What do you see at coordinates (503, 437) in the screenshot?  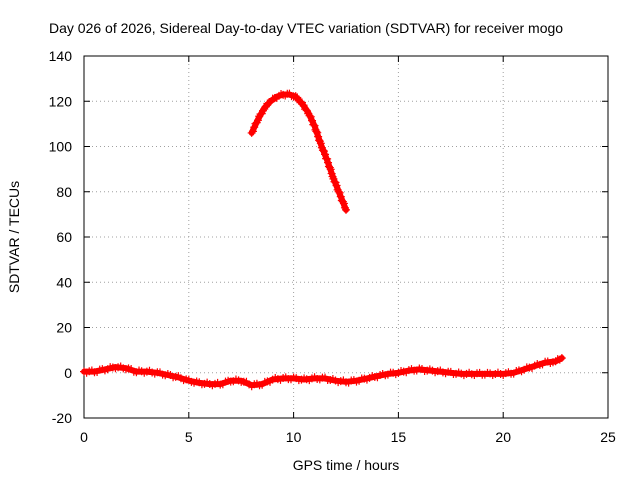 I see `x-tick-label: 20` at bounding box center [503, 437].